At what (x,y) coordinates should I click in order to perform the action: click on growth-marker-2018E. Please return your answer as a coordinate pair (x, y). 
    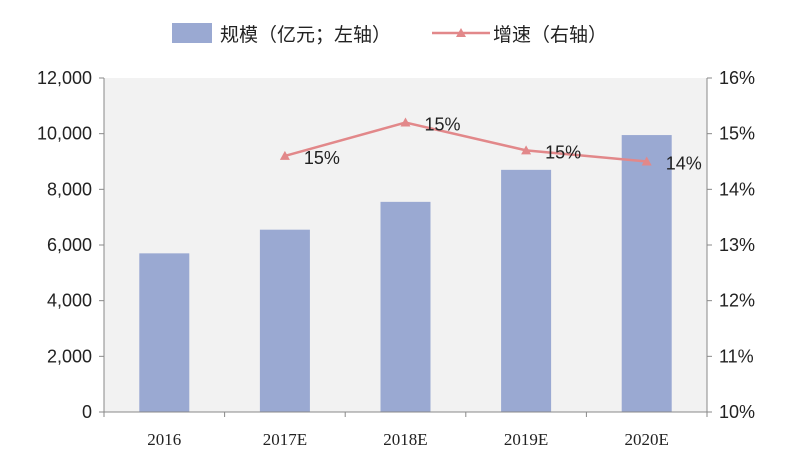
    Looking at the image, I should click on (405, 122).